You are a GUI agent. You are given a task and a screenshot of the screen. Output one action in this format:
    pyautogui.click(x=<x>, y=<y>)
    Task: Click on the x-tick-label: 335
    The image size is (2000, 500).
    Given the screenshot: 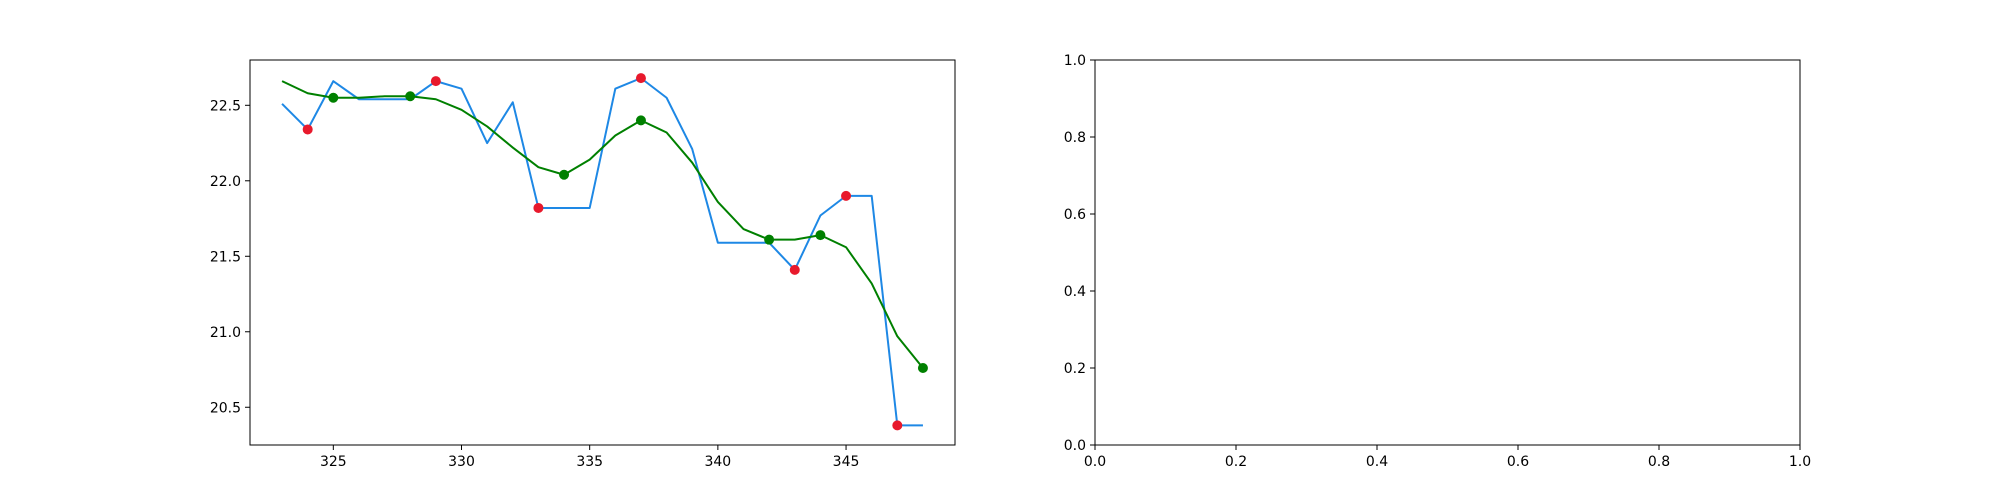 What is the action you would take?
    pyautogui.click(x=589, y=462)
    